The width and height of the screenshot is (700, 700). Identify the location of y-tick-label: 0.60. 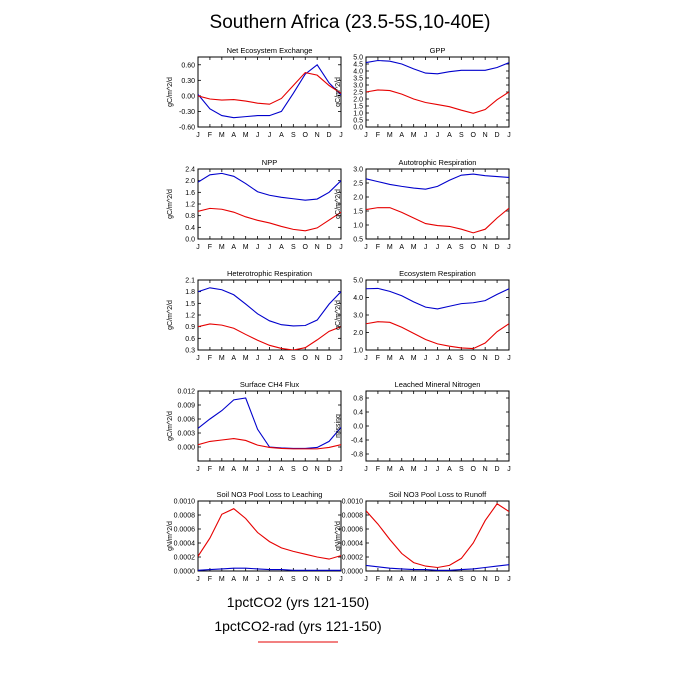
(188, 65).